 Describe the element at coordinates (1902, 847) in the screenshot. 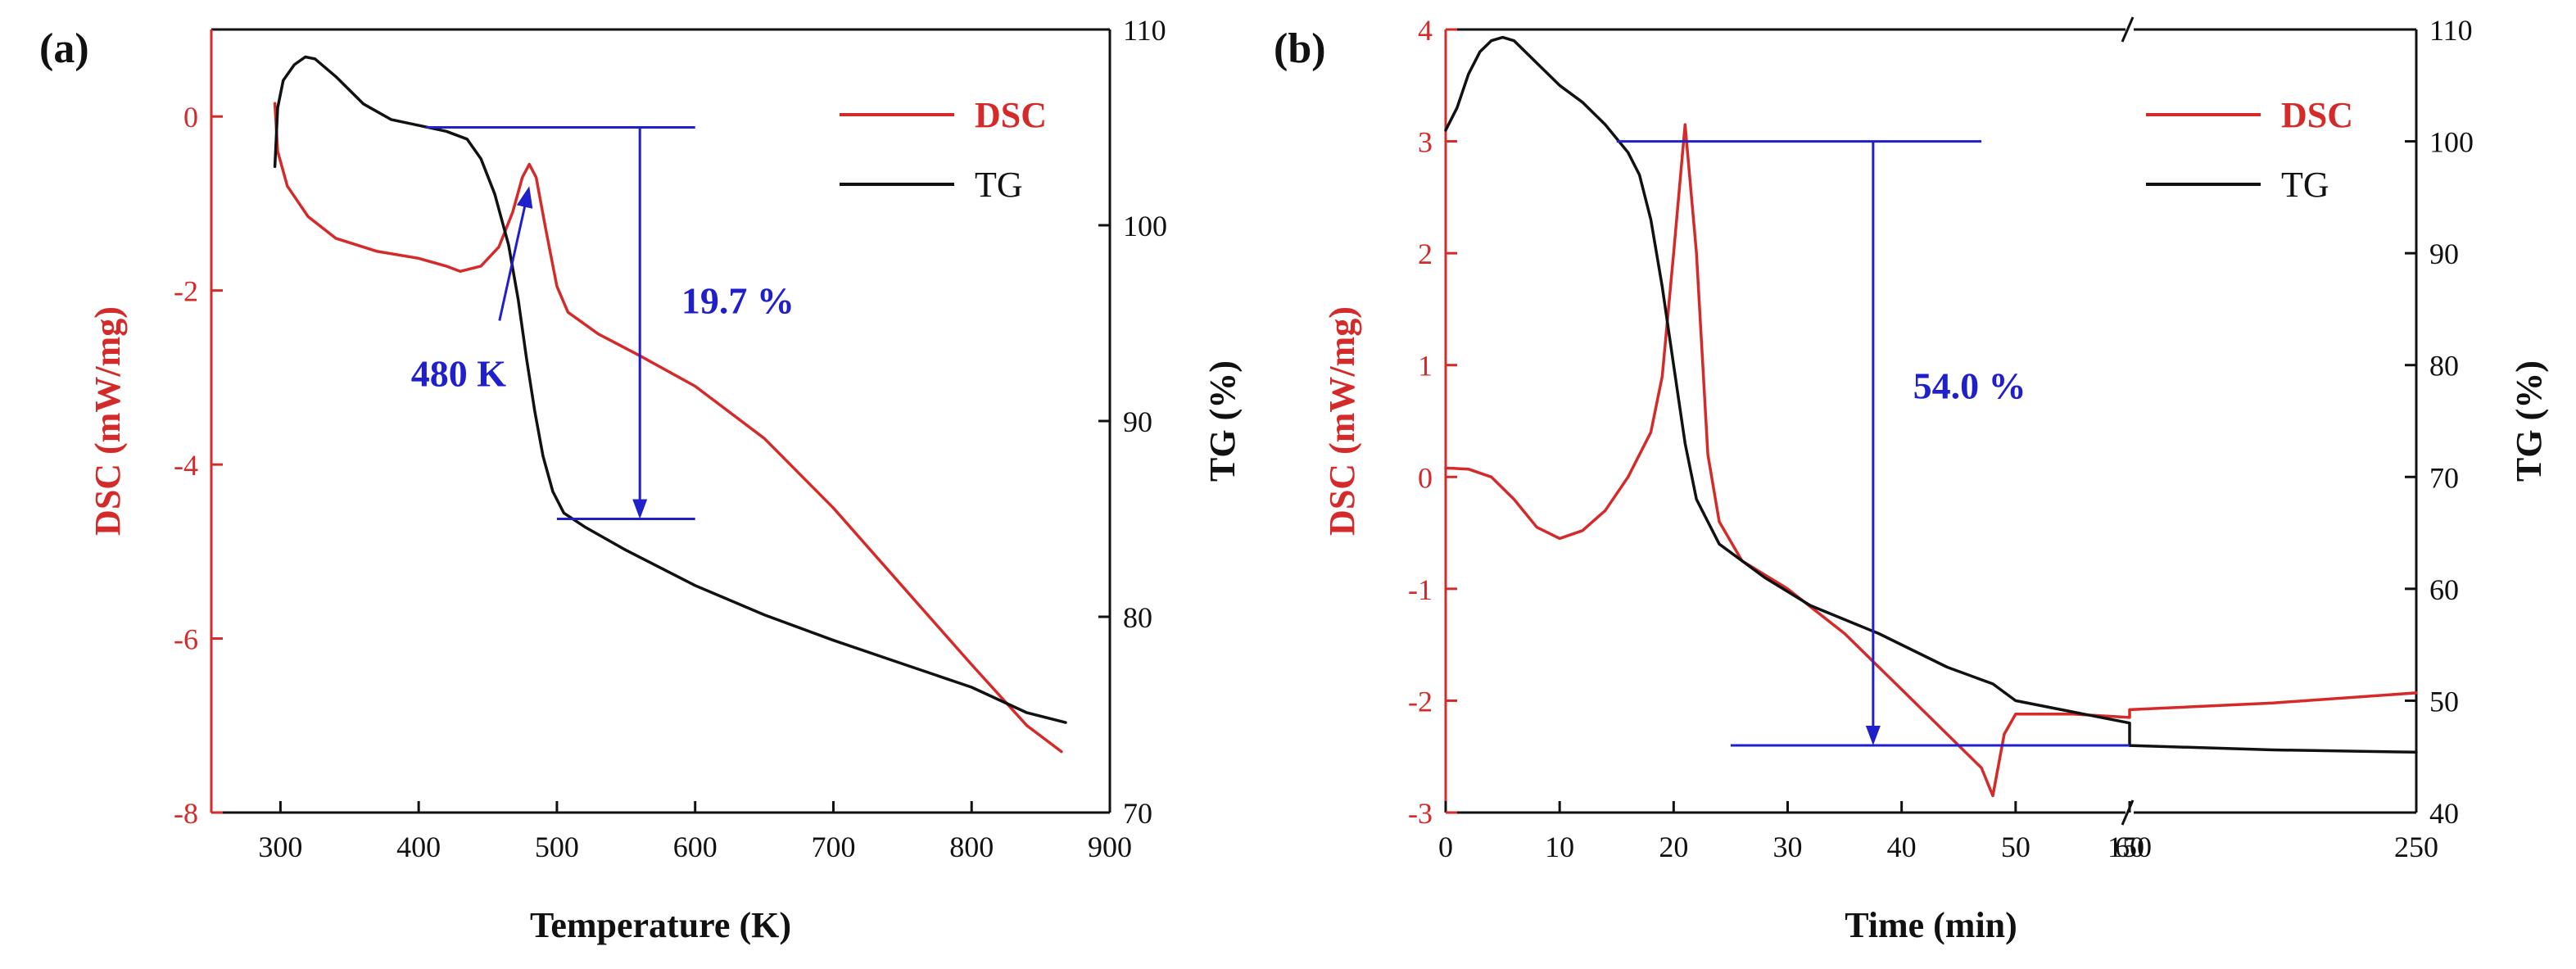

I see `x-tick-label: 40` at that location.